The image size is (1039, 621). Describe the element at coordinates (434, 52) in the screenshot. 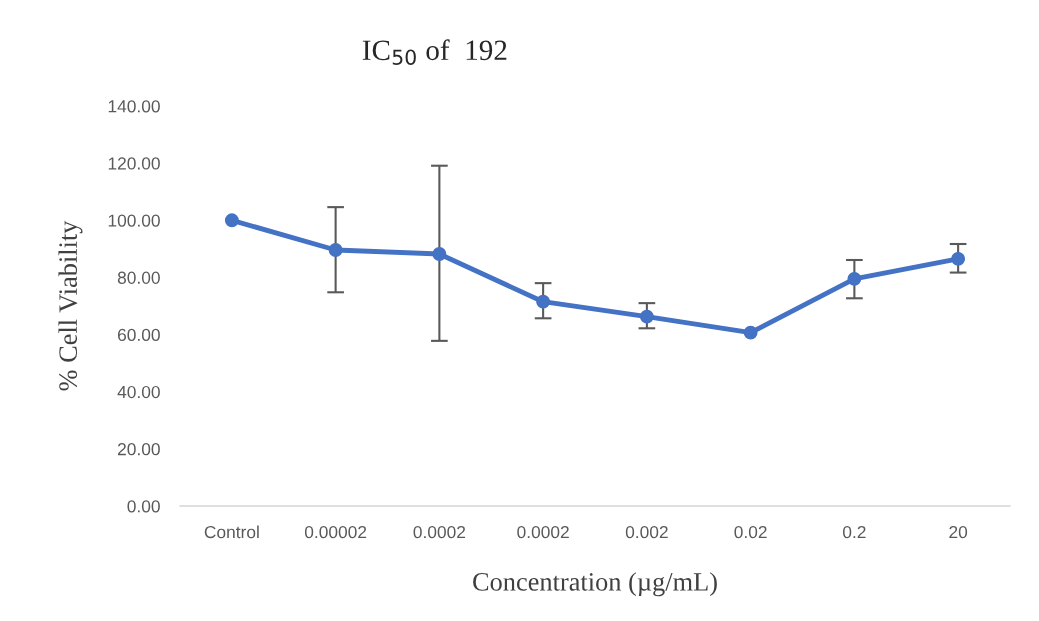

I see `chart-title: IC$_{50}$ of 192` at that location.